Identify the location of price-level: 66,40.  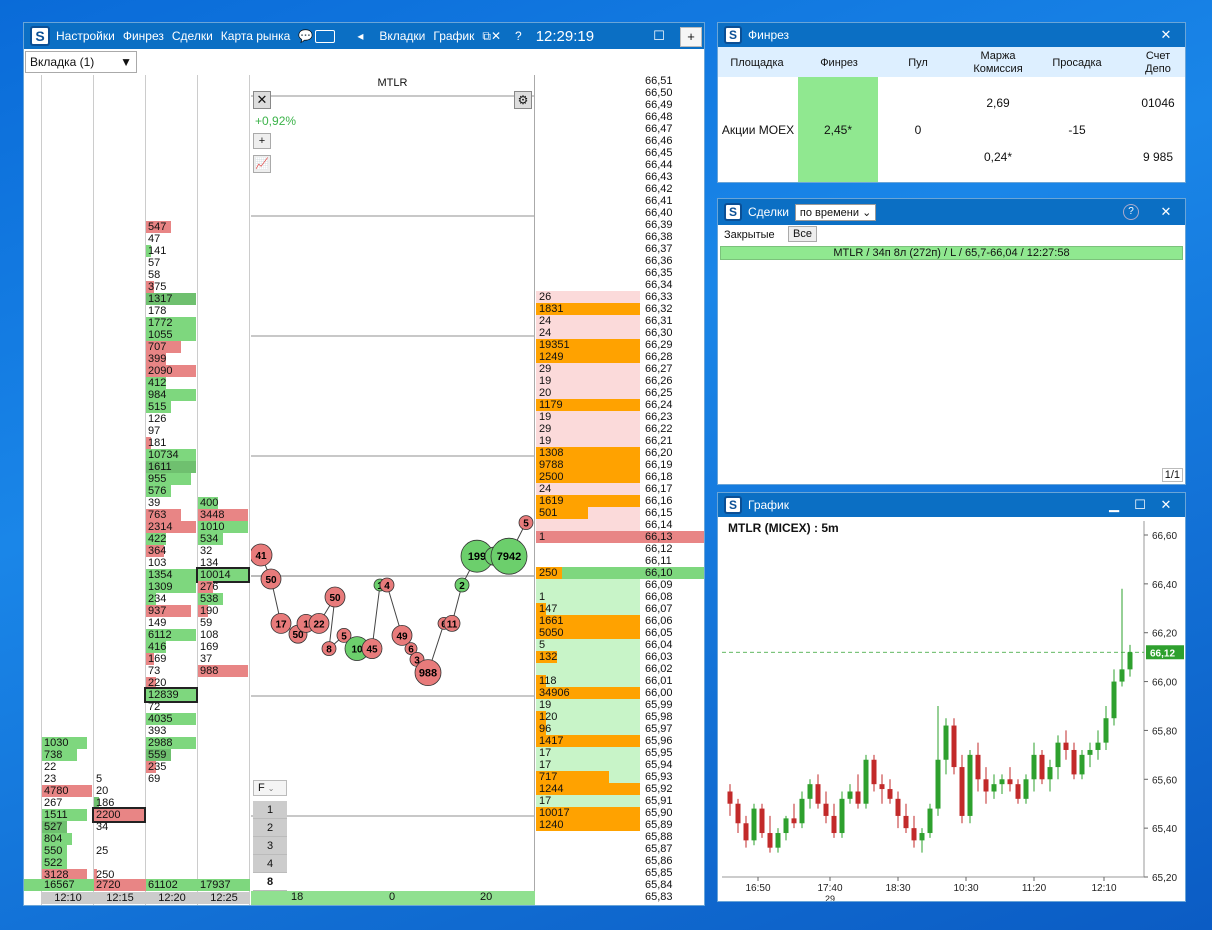
(659, 213).